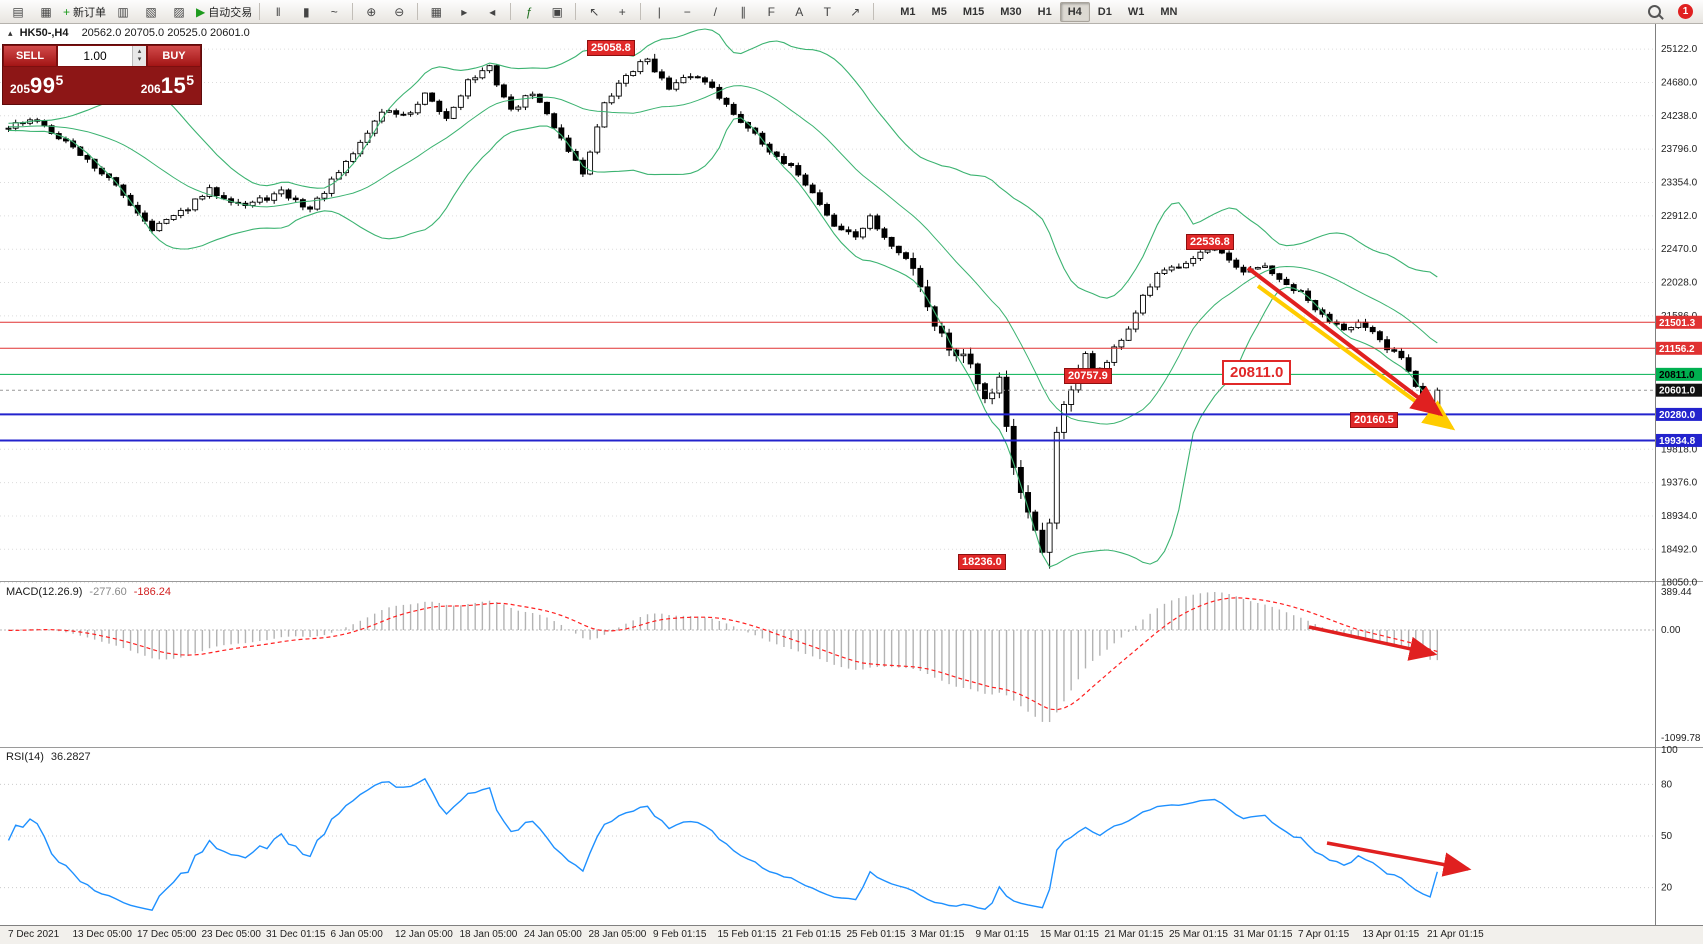  Describe the element at coordinates (611, 48) in the screenshot. I see `price-annotation: 25058.8` at that location.